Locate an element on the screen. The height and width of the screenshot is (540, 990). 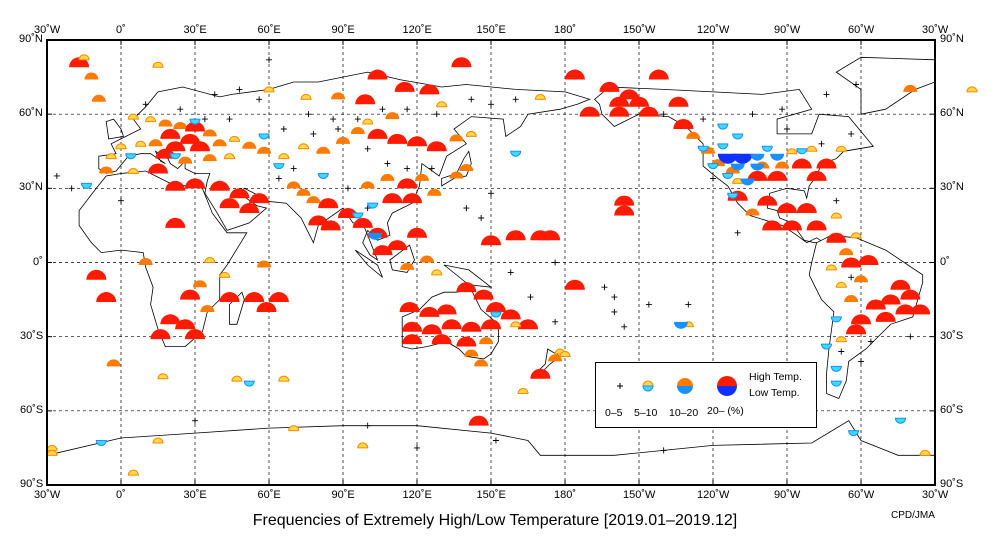
longitude-label: 90˚E is located at coordinates (343, 495).